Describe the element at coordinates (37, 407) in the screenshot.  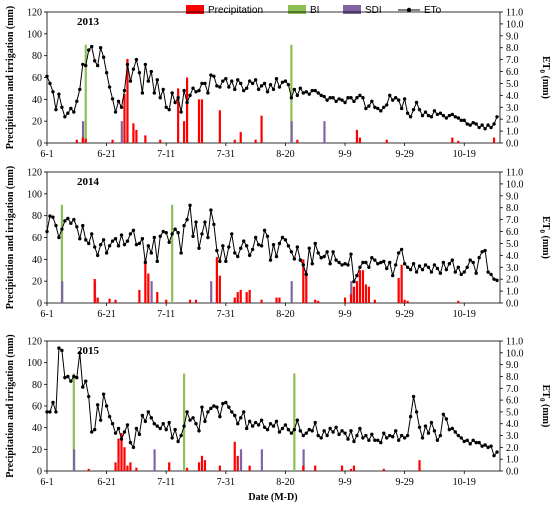
I see `left-tick-label: 60` at that location.